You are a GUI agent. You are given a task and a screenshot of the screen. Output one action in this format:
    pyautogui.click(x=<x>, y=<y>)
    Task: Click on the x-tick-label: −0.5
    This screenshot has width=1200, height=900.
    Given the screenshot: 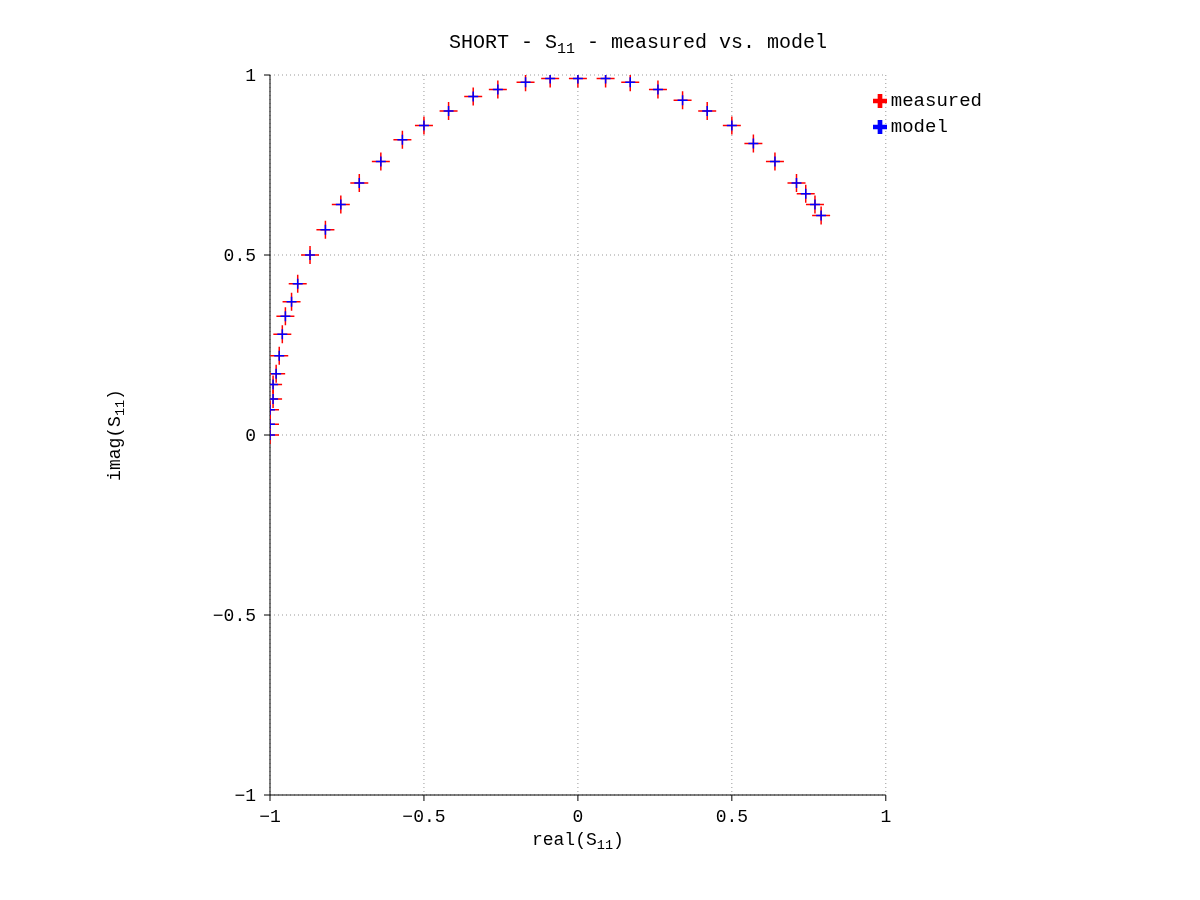 What is the action you would take?
    pyautogui.click(x=424, y=816)
    